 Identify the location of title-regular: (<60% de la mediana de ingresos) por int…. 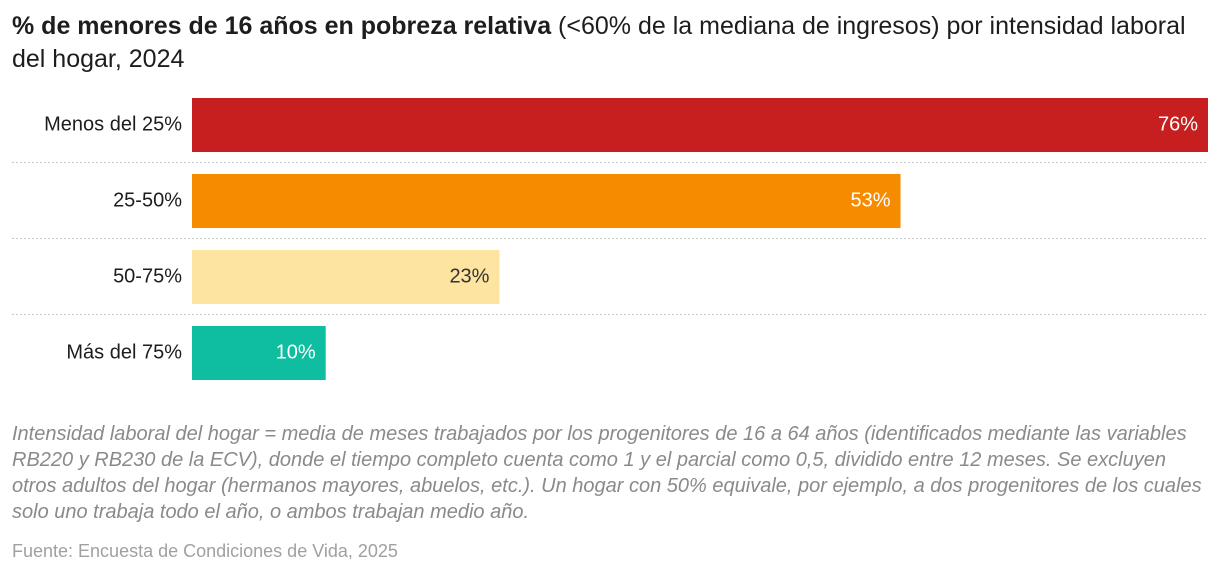
(599, 42).